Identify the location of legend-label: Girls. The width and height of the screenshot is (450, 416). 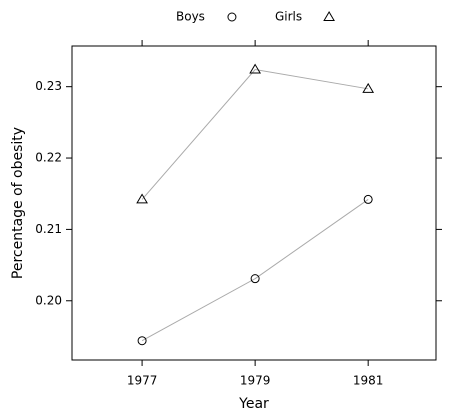
(288, 17).